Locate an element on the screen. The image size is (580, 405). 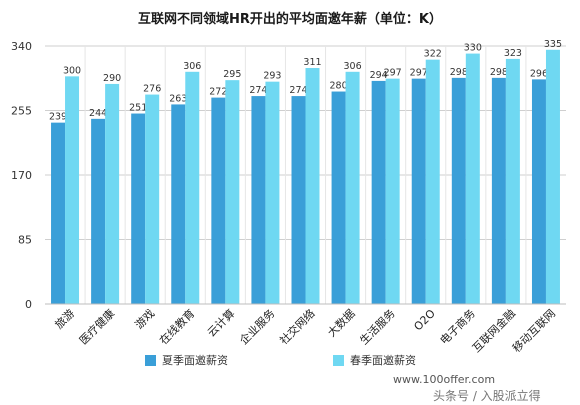
data-label: 323 is located at coordinates (513, 53).